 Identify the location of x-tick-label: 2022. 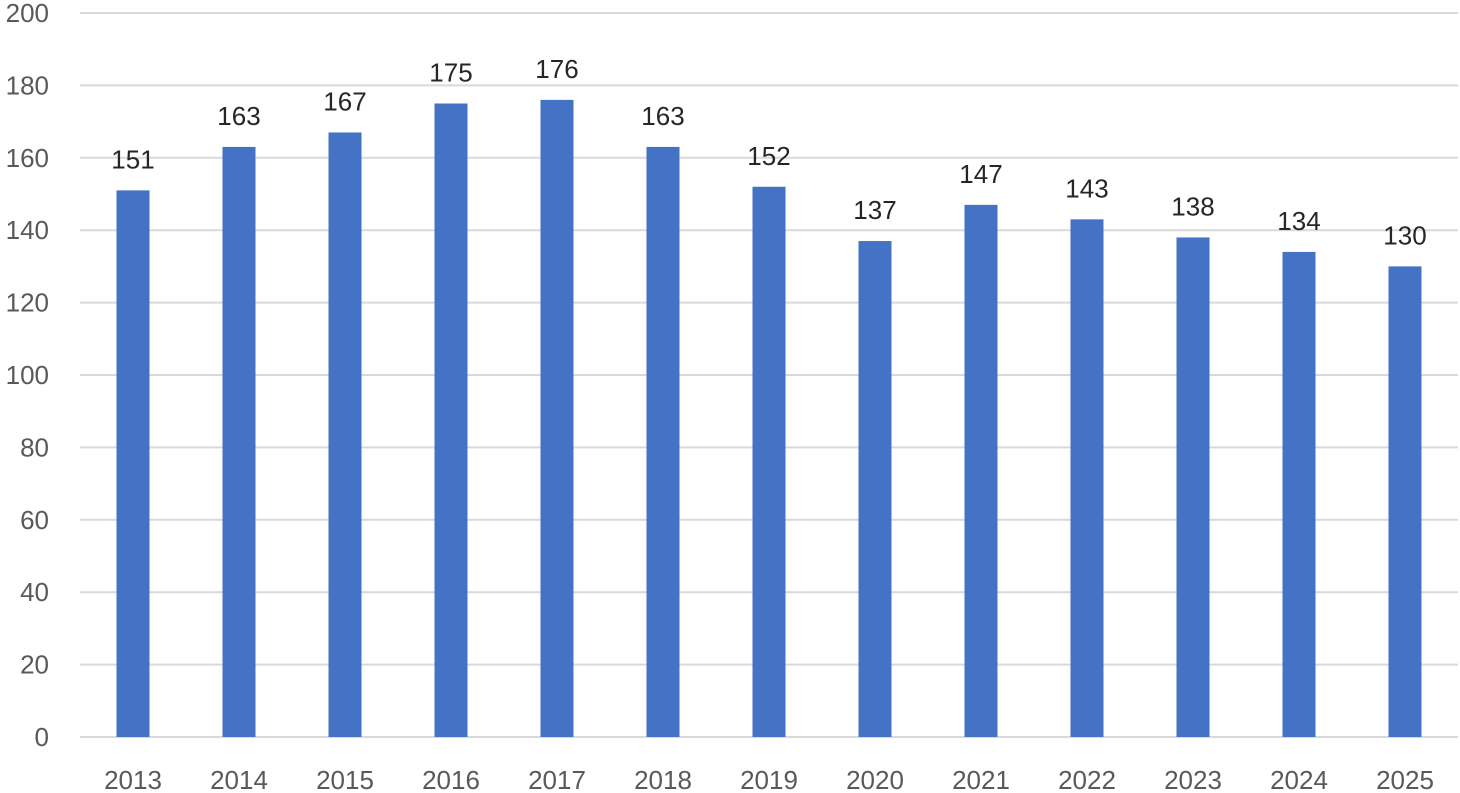
(1087, 779).